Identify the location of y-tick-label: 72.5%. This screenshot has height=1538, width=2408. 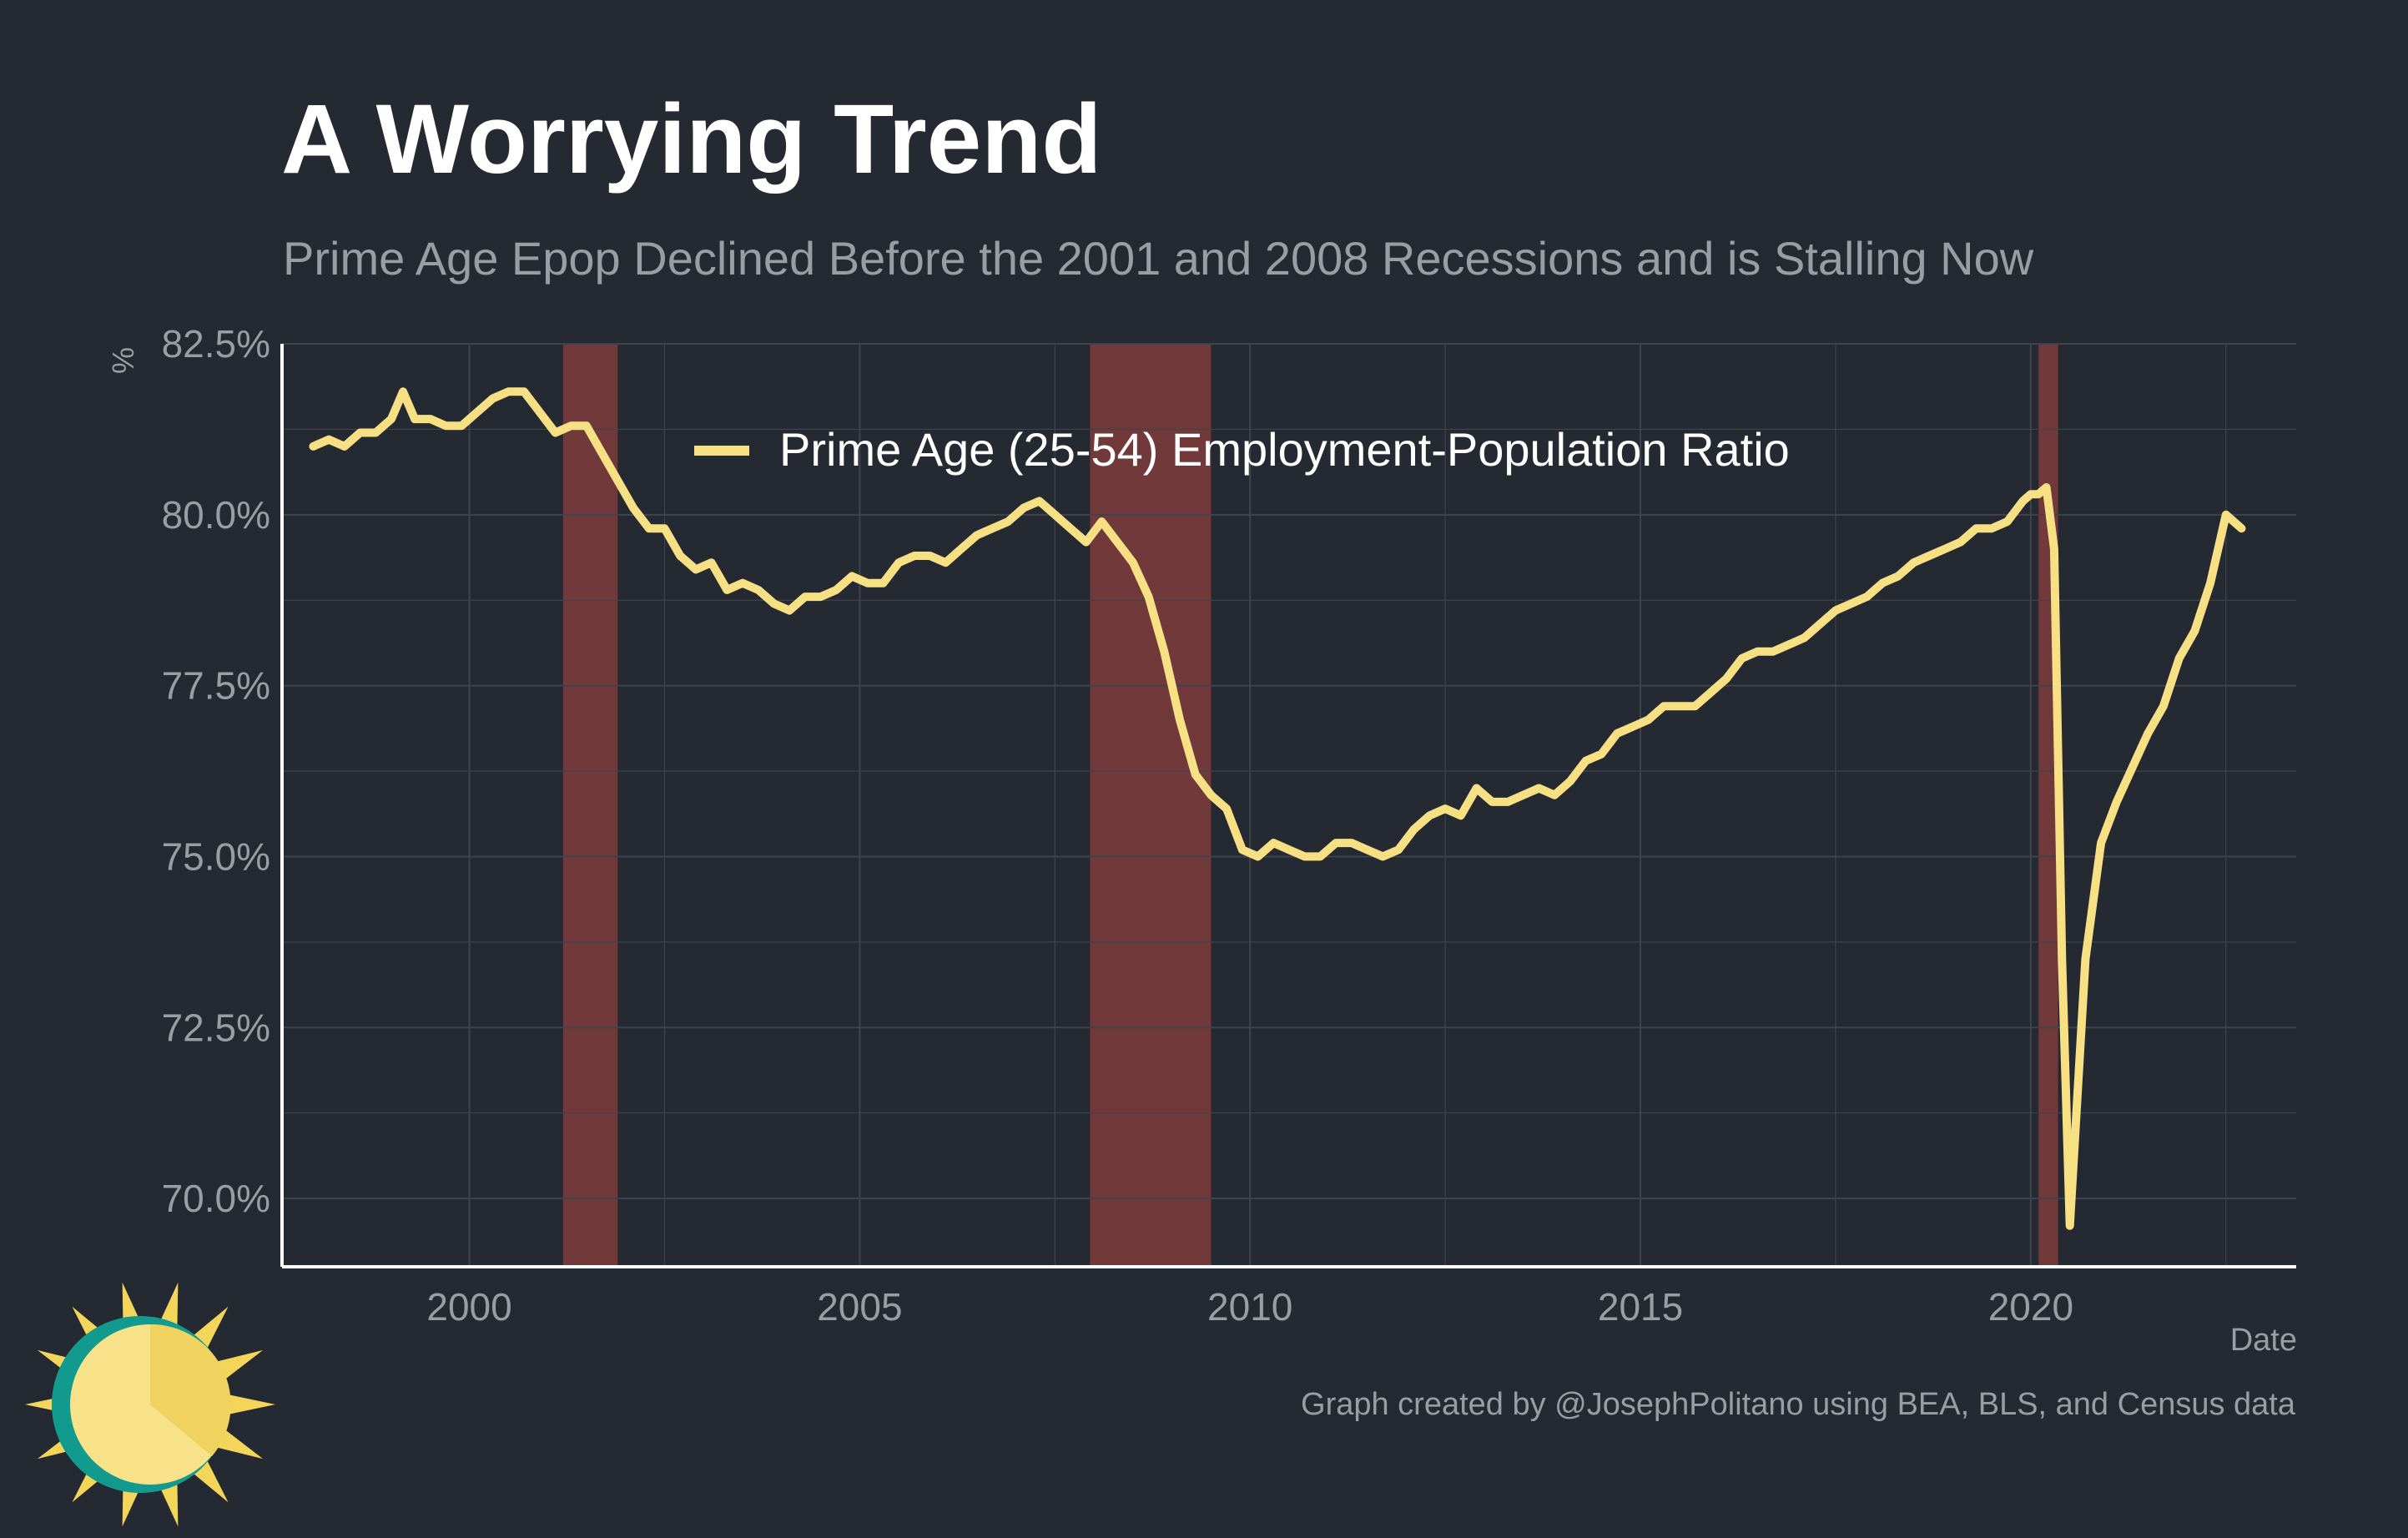
(216, 1027).